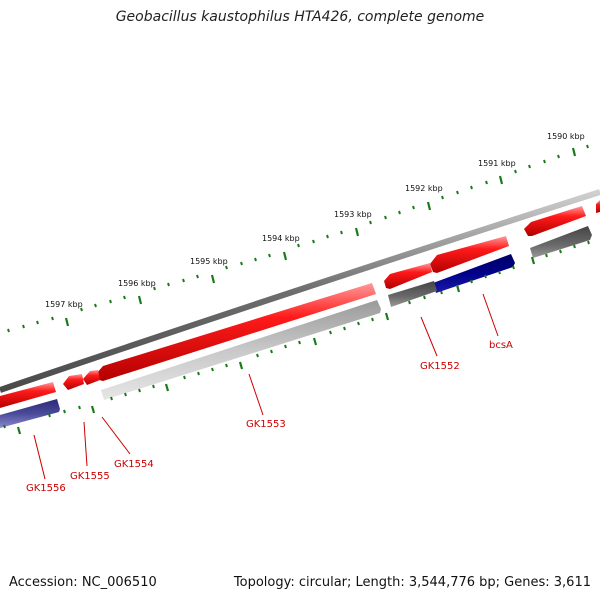  What do you see at coordinates (134, 464) in the screenshot?
I see `gene-label-gk1554: GK1554` at bounding box center [134, 464].